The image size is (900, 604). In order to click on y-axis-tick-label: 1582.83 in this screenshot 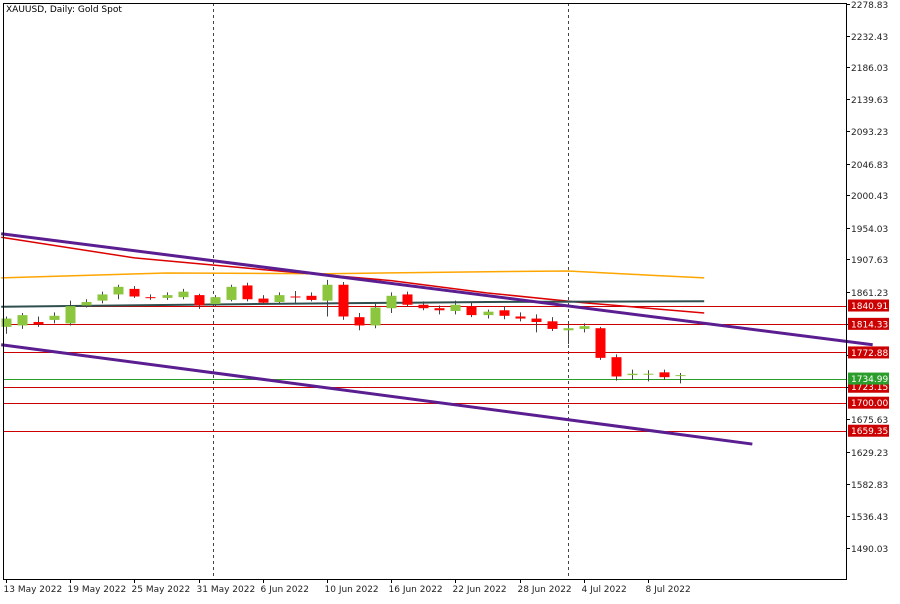, I will do `click(869, 486)`.